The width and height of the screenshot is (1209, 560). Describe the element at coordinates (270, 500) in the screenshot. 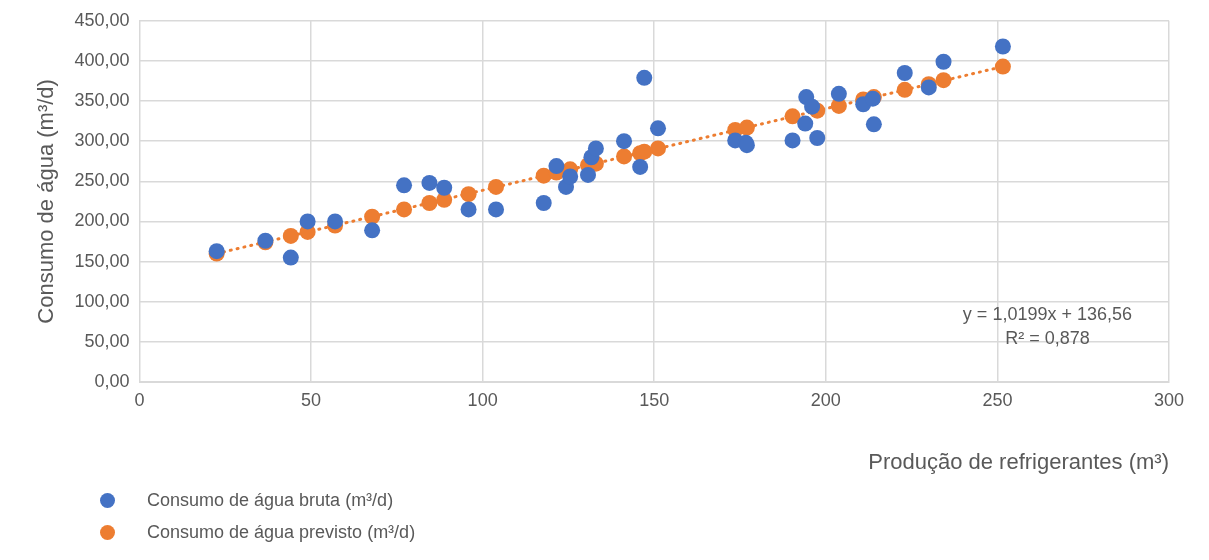

I see `legend-label: Consumo de água bruta (m³/d)` at that location.